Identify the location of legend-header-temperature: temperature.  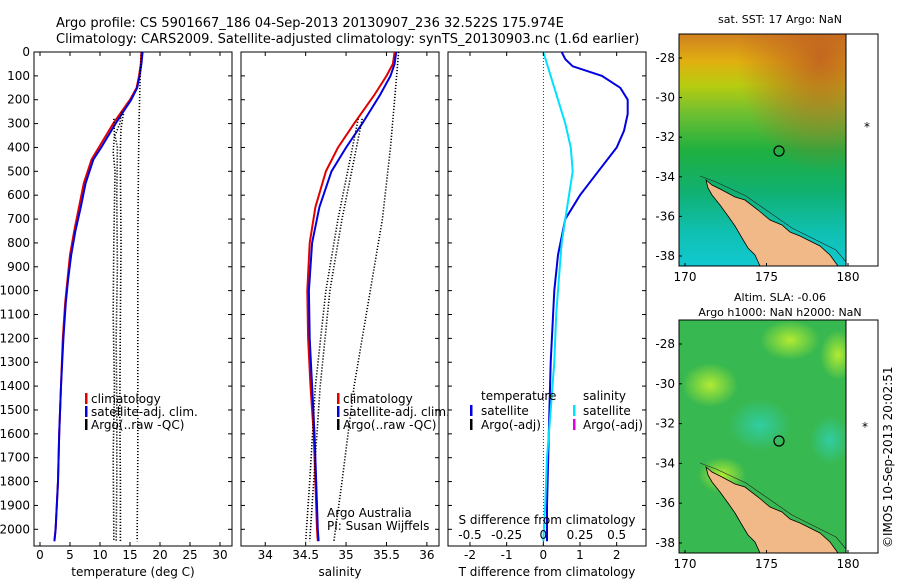
(518, 396).